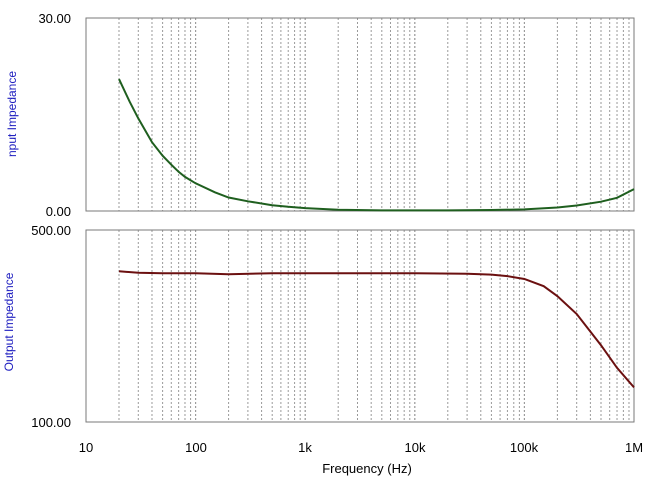 This screenshot has width=650, height=483. What do you see at coordinates (51, 230) in the screenshot?
I see `y-tick-label: 500.00` at bounding box center [51, 230].